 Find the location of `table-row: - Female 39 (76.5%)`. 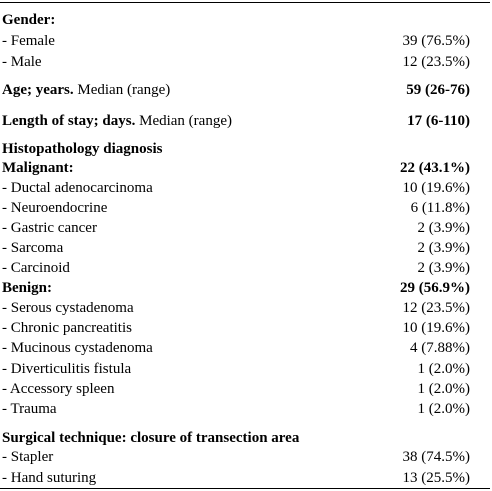

table-row: - Female 39 (76.5%) is located at coordinates (246, 41).